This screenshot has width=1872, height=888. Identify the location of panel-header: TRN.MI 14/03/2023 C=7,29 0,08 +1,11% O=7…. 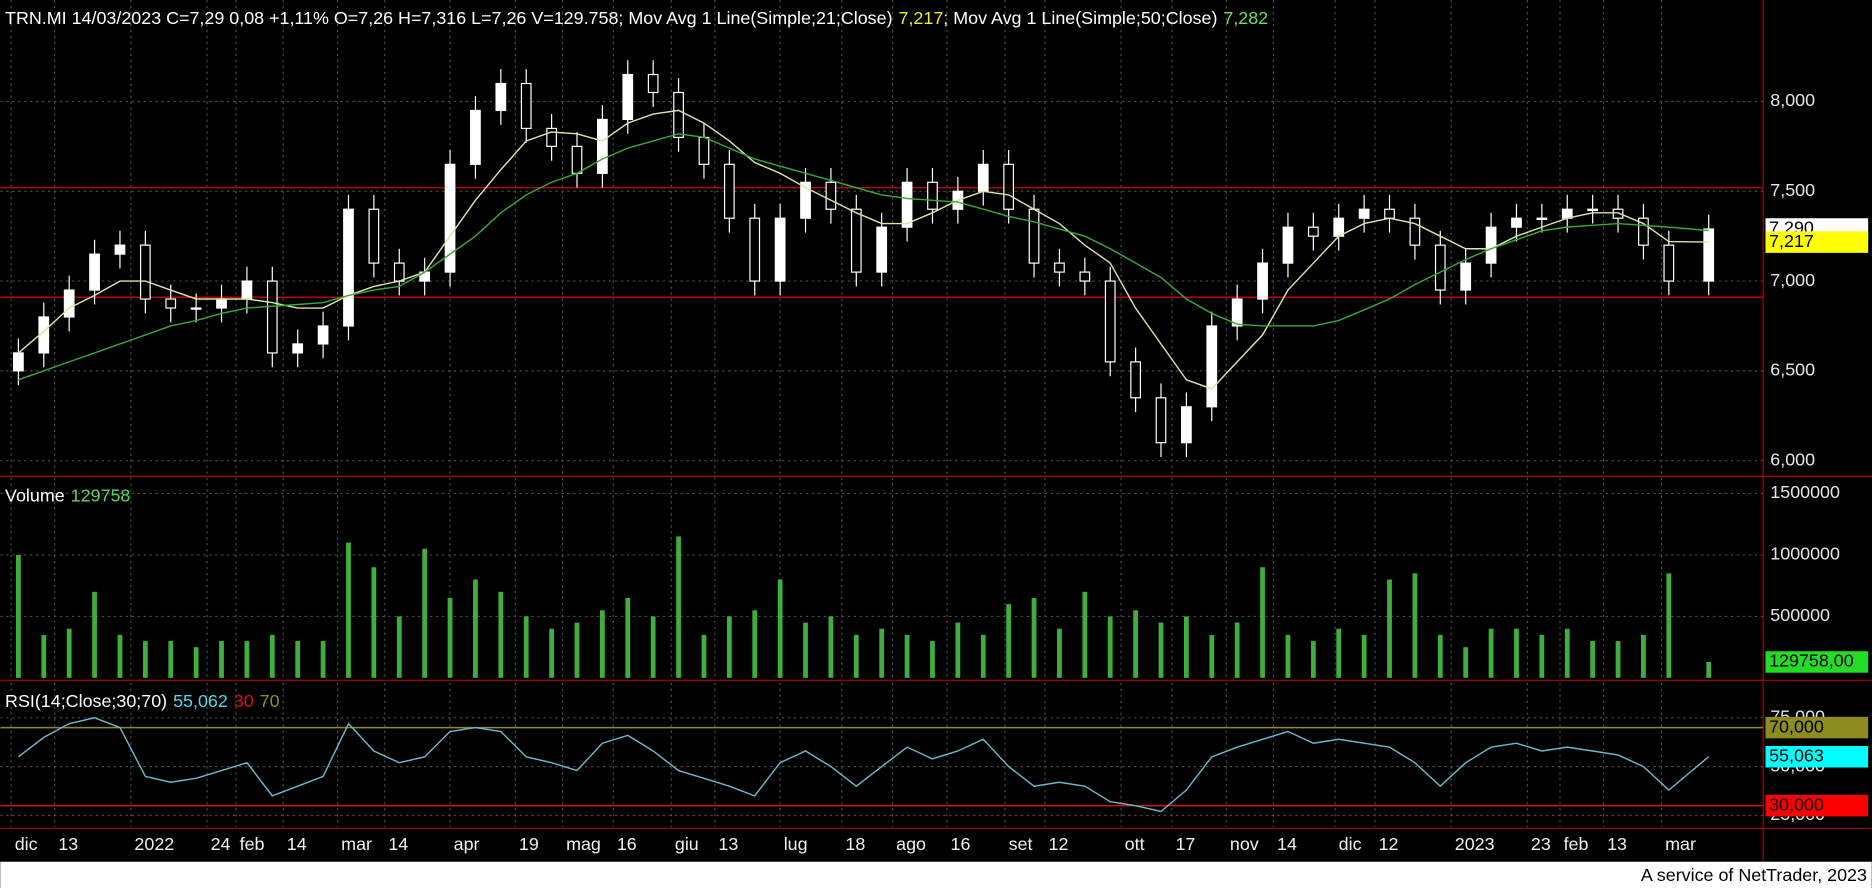
(636, 18).